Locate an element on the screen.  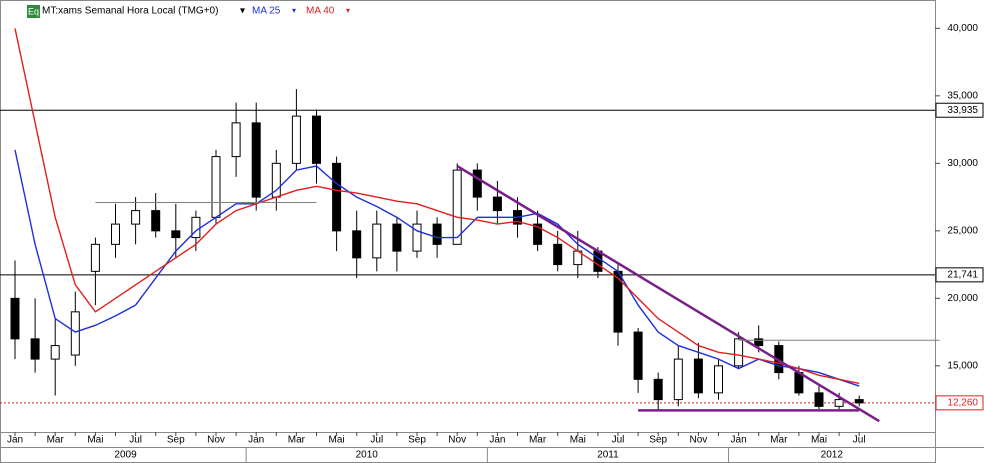
legend-entry: MA 25 is located at coordinates (266, 11).